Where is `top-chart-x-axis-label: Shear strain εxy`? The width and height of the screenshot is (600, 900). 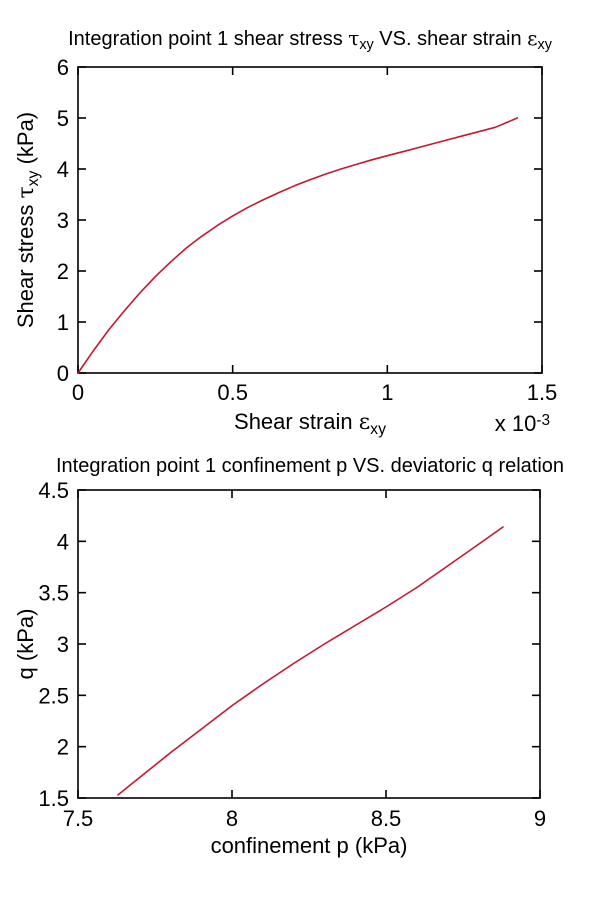 top-chart-x-axis-label: Shear strain εxy is located at coordinates (310, 423).